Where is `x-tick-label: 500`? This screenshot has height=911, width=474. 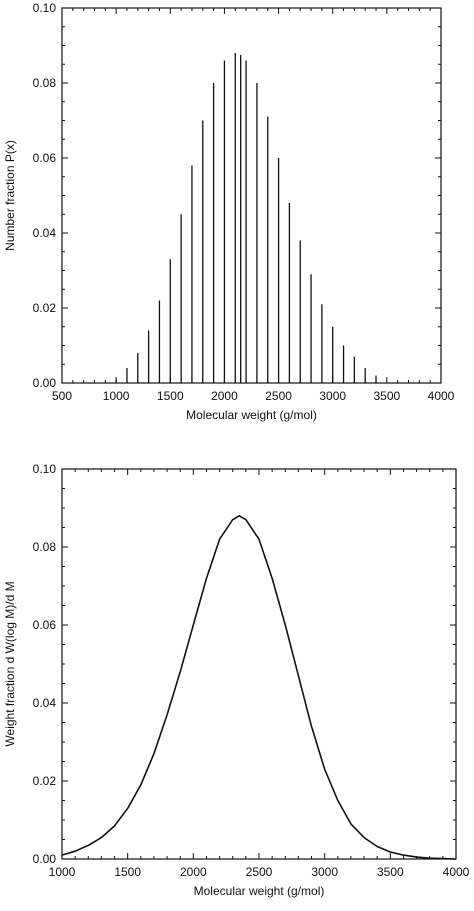 x-tick-label: 500 is located at coordinates (62, 396).